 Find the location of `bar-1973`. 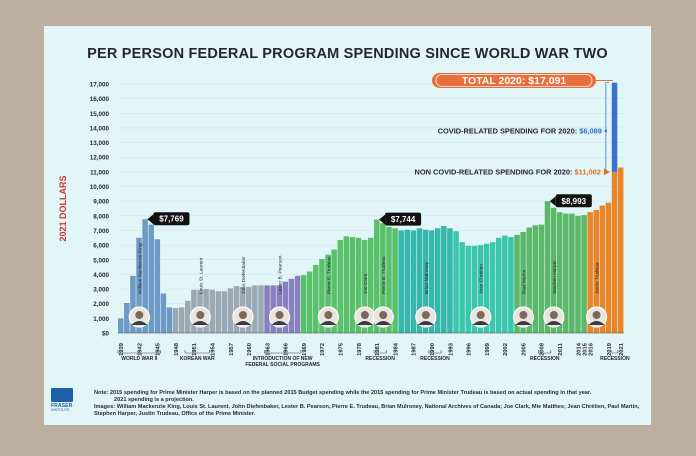

bar-1973 is located at coordinates (328, 293).